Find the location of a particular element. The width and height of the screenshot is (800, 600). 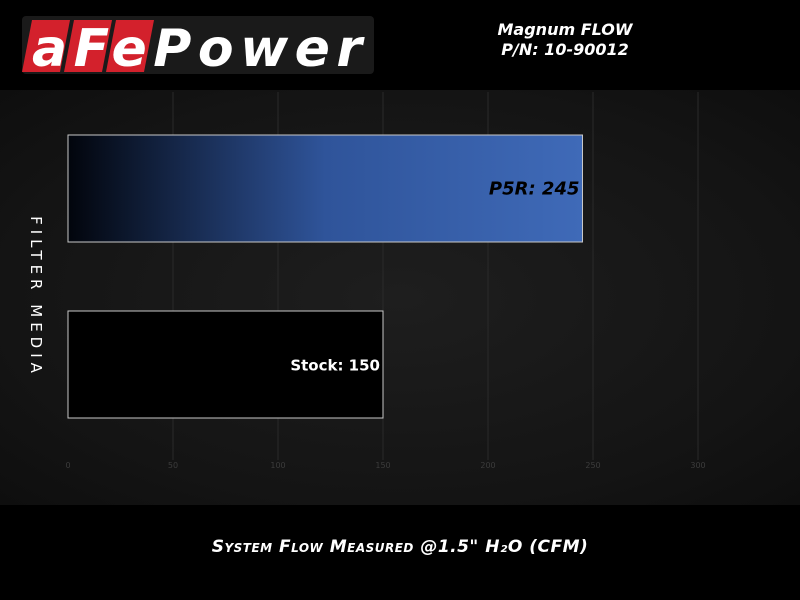

x-tick-label: 300 is located at coordinates (697, 465).